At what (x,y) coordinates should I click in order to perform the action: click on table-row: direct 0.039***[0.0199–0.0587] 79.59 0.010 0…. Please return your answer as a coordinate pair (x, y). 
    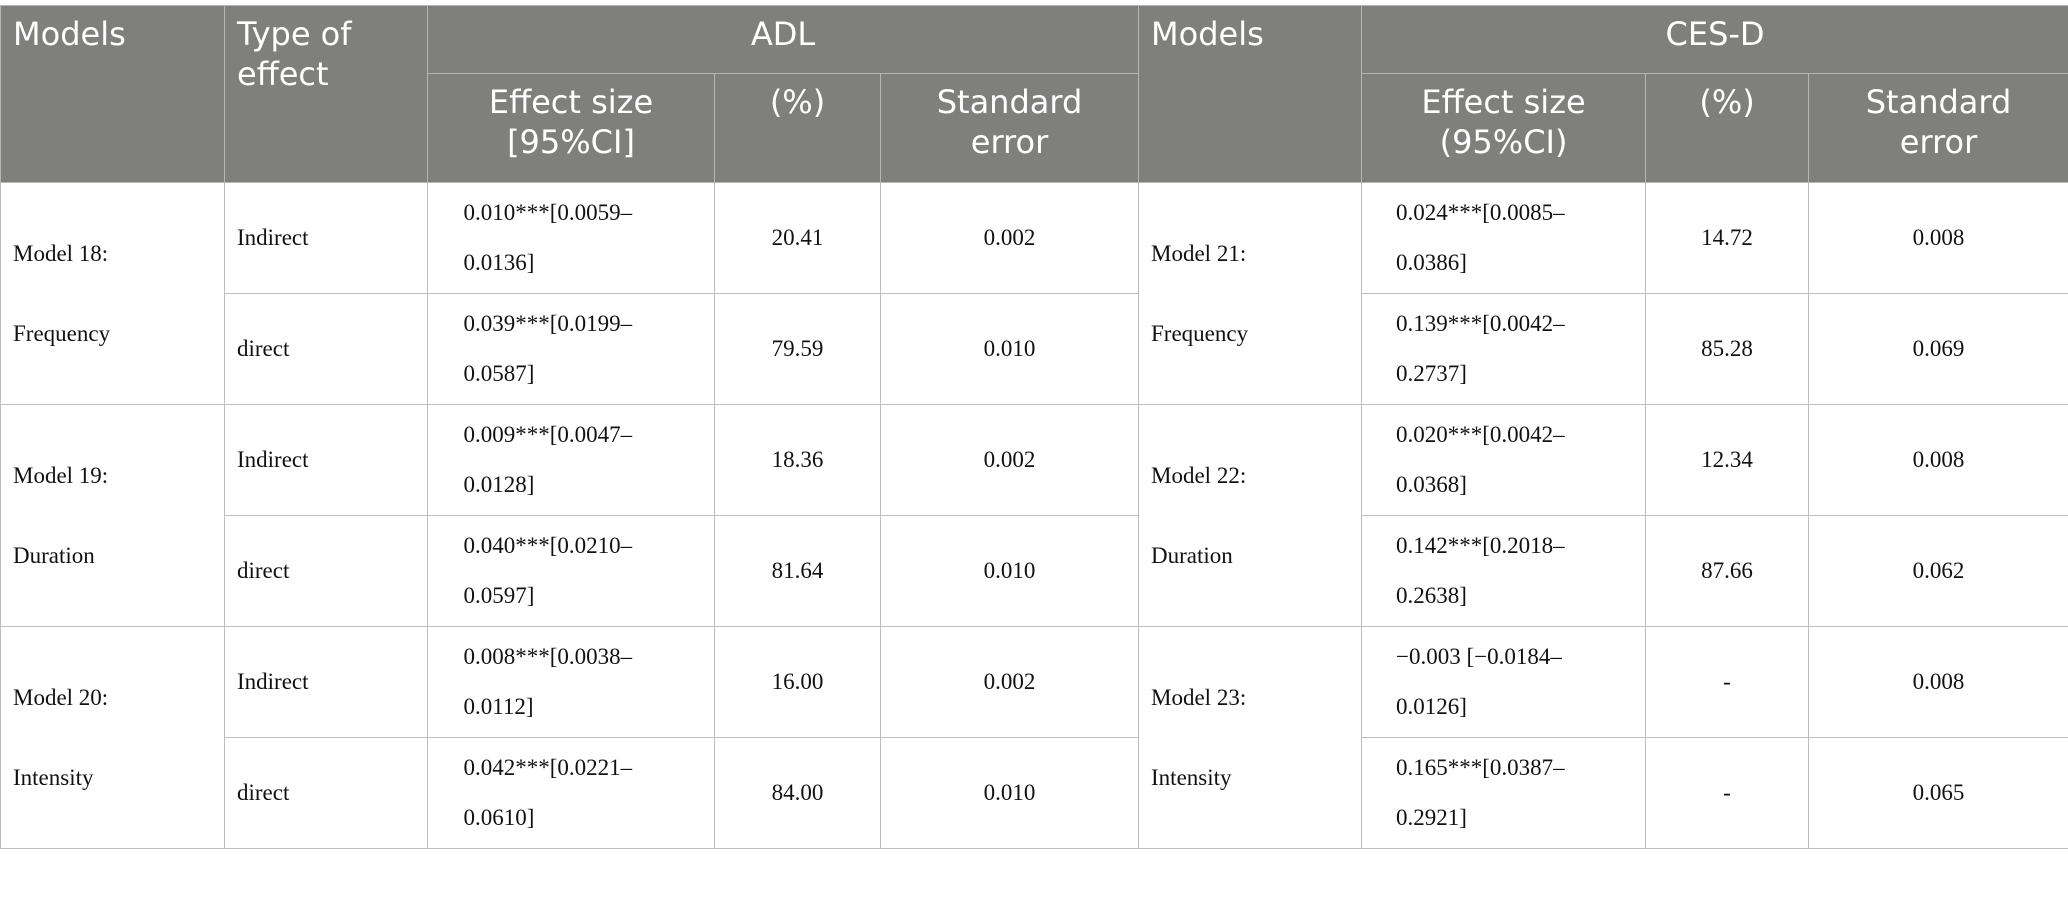
    Looking at the image, I should click on (1034, 349).